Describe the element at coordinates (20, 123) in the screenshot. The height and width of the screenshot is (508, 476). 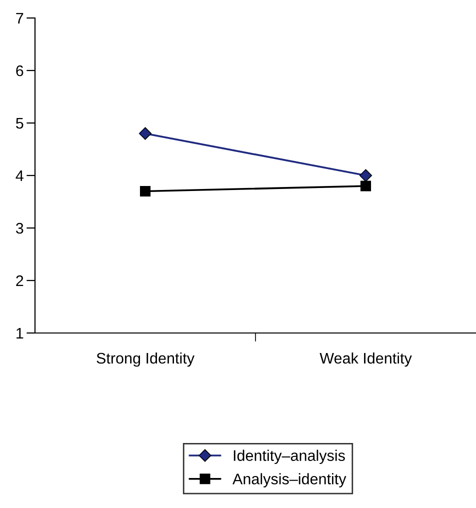
I see `y-tick-label: 5` at that location.